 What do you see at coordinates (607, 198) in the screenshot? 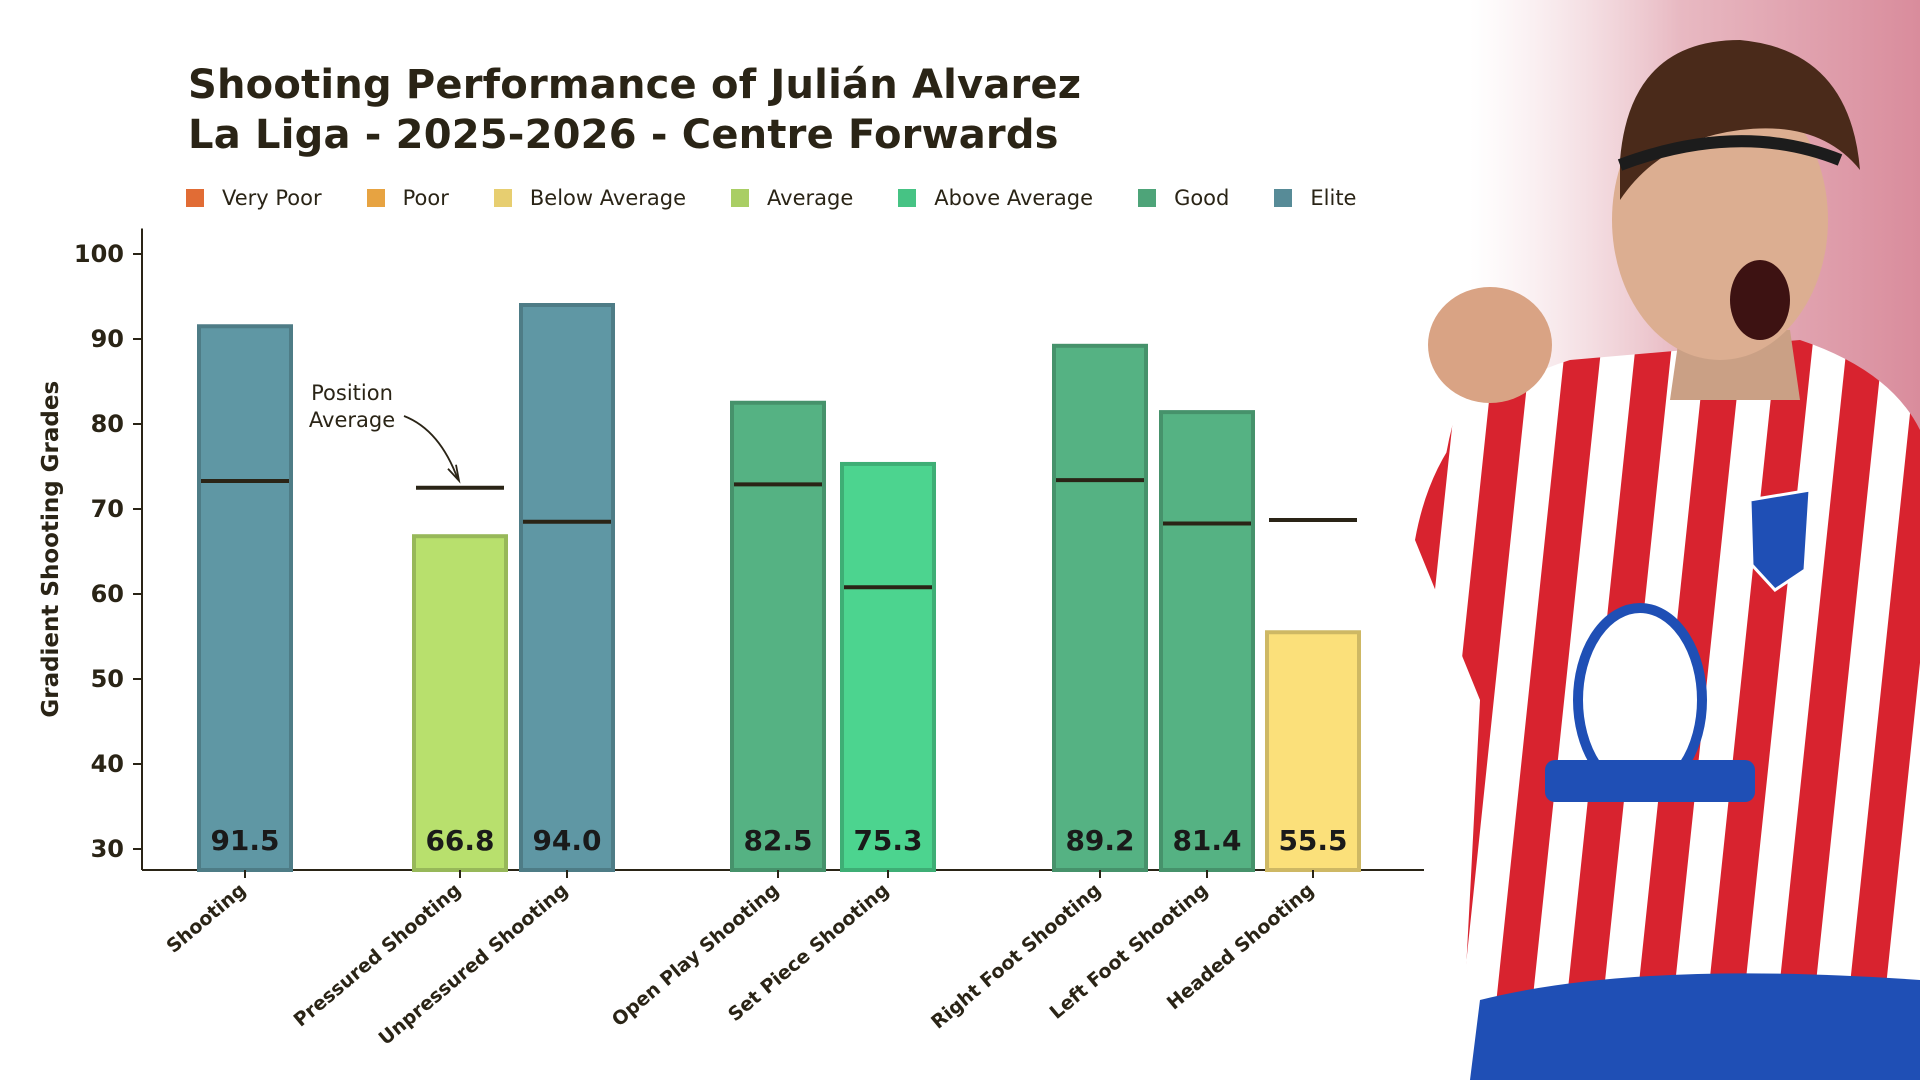
I see `legend-label: Below Average` at bounding box center [607, 198].